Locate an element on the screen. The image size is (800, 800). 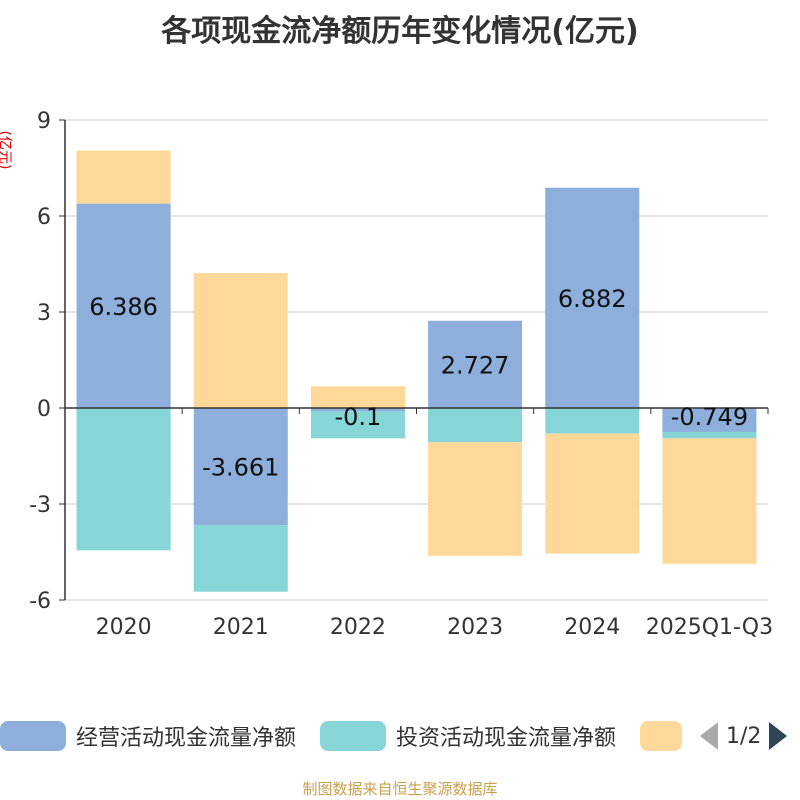
x-tick-label: 2020 is located at coordinates (124, 627).